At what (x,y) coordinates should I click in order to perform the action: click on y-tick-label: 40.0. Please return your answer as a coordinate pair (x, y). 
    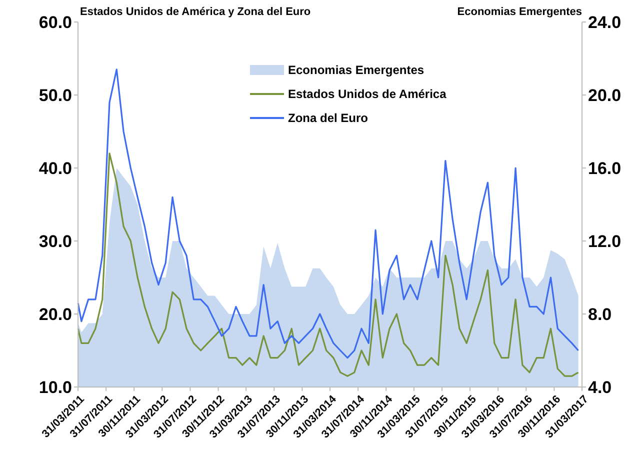
    Looking at the image, I should click on (55, 168).